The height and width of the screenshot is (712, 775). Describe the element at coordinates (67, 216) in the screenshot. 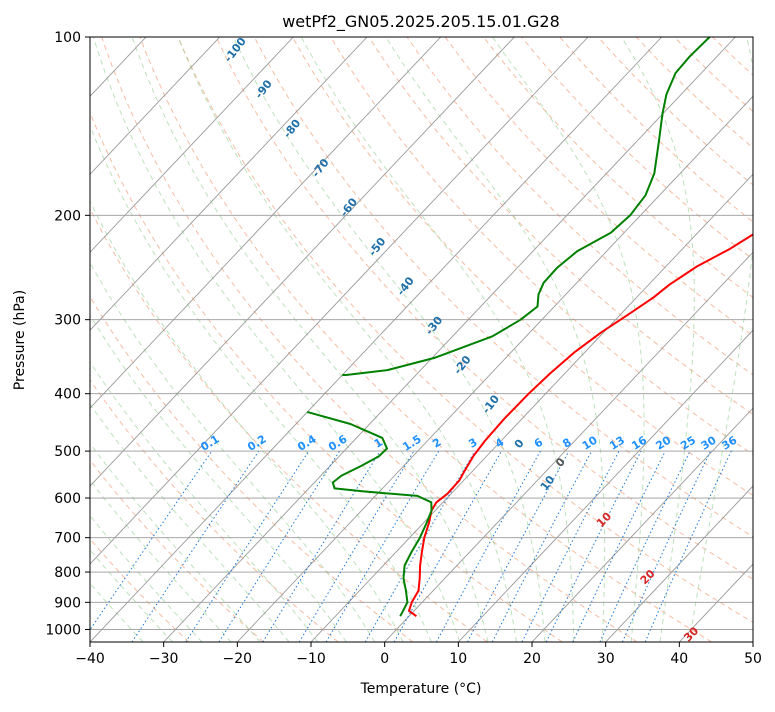

I see `y-tick-label: 200` at that location.